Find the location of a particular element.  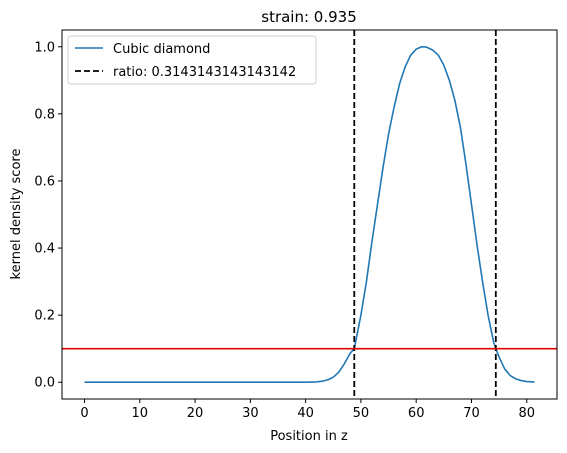

x-tick-label: 40 is located at coordinates (305, 413).